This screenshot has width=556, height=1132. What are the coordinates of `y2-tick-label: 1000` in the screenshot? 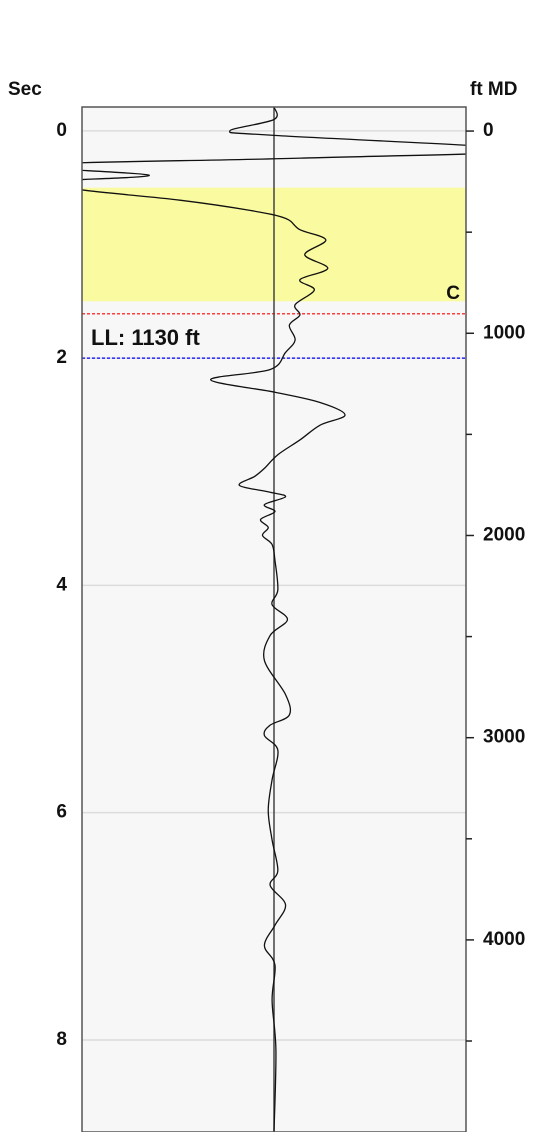 It's located at (504, 332).